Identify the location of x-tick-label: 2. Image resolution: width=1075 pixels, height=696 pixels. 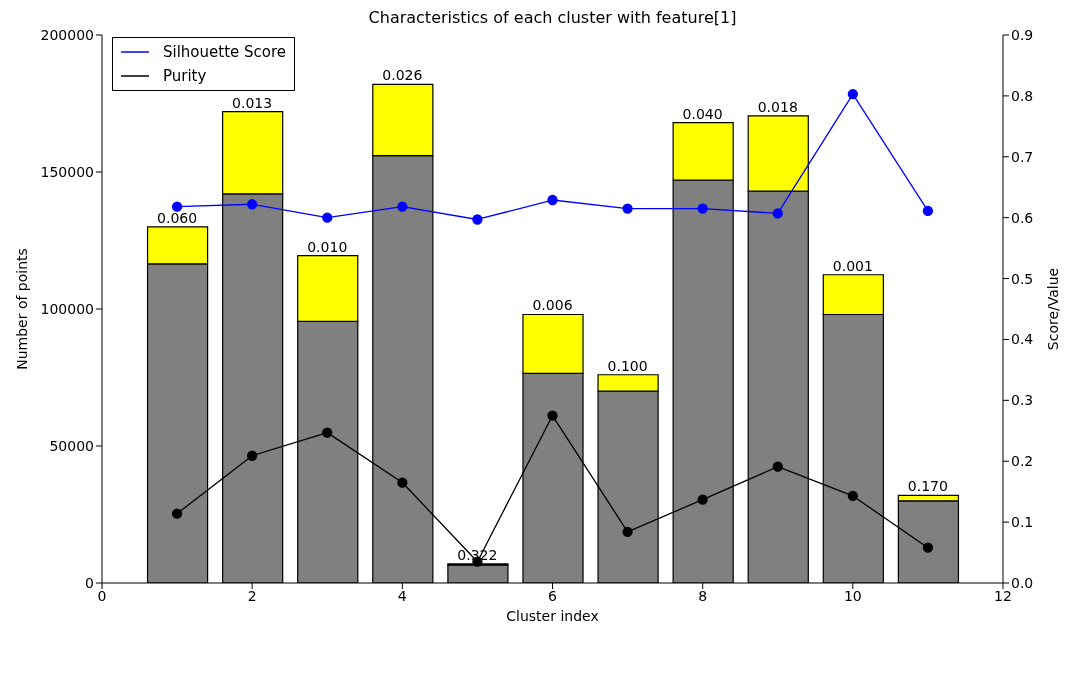
(252, 595).